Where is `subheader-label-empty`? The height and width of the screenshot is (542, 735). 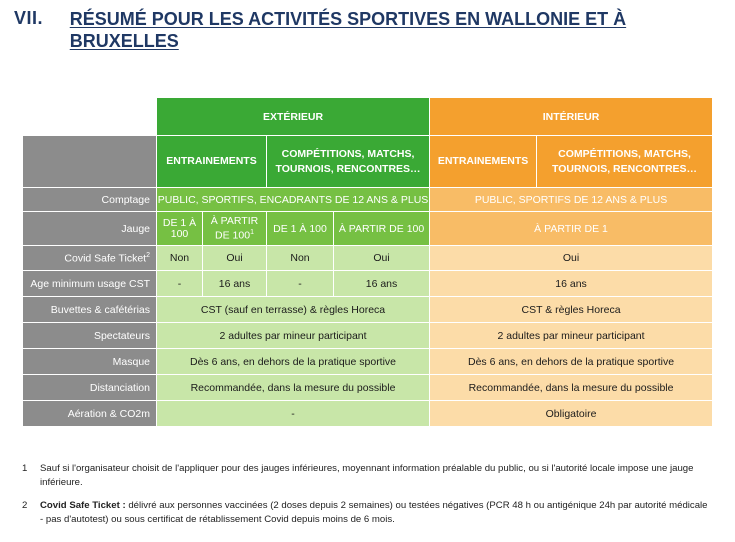 subheader-label-empty is located at coordinates (89, 161).